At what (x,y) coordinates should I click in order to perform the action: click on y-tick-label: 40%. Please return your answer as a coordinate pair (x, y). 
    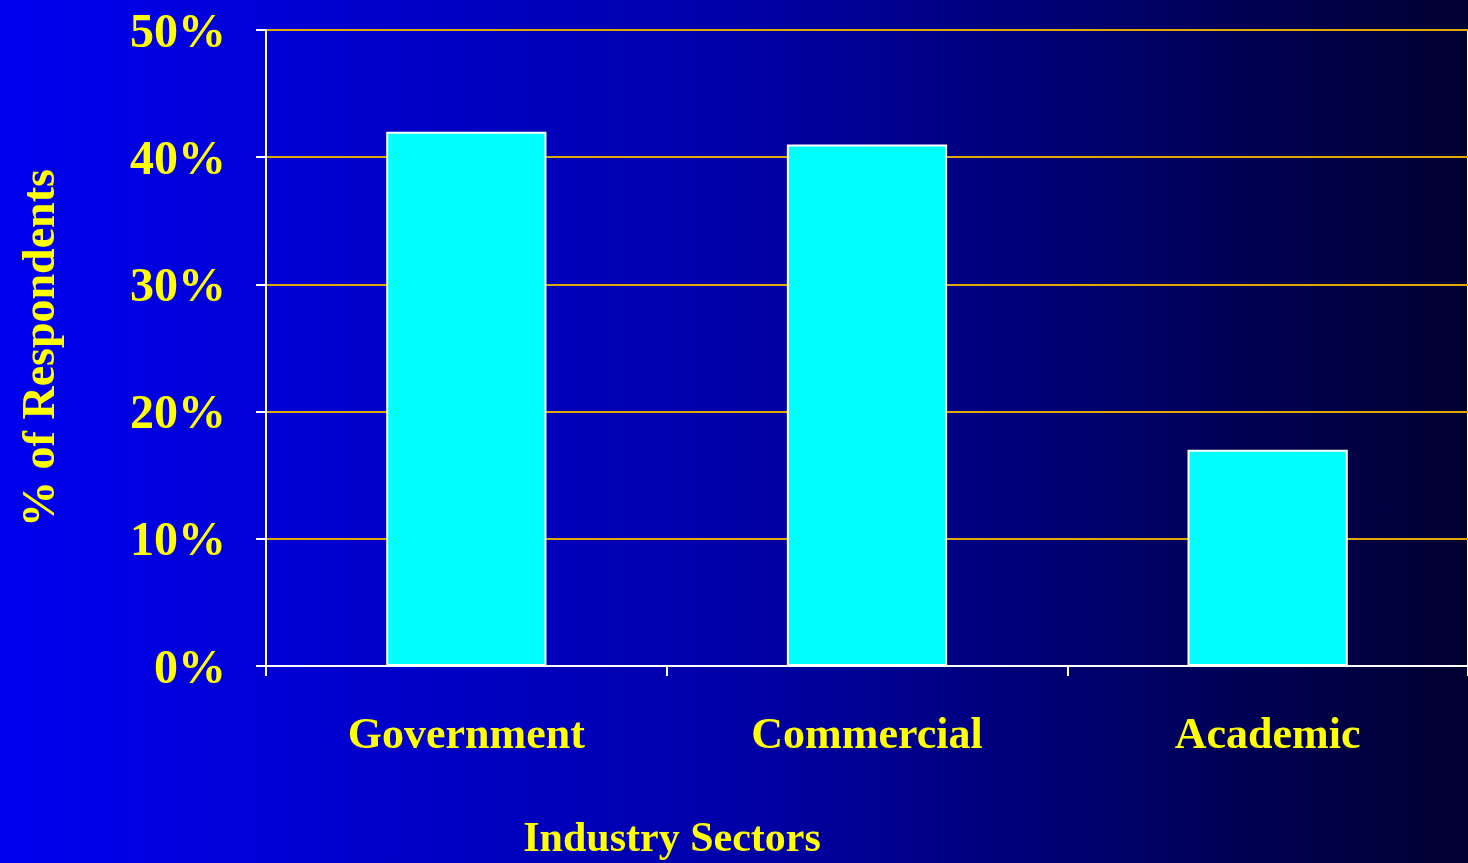
    Looking at the image, I should click on (178, 157).